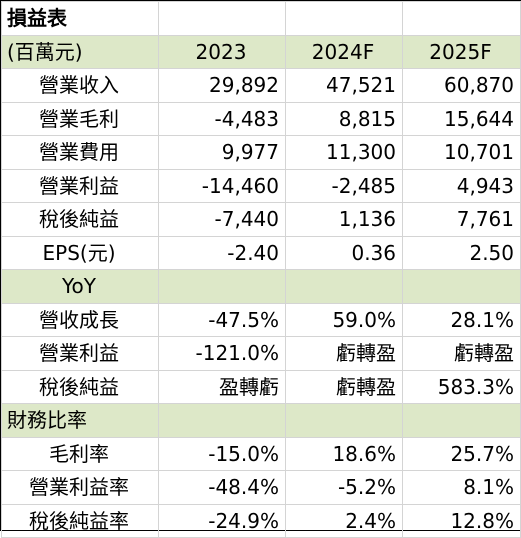 The image size is (521, 538). Describe the element at coordinates (344, 118) in the screenshot. I see `value-cell: 8,815` at that location.